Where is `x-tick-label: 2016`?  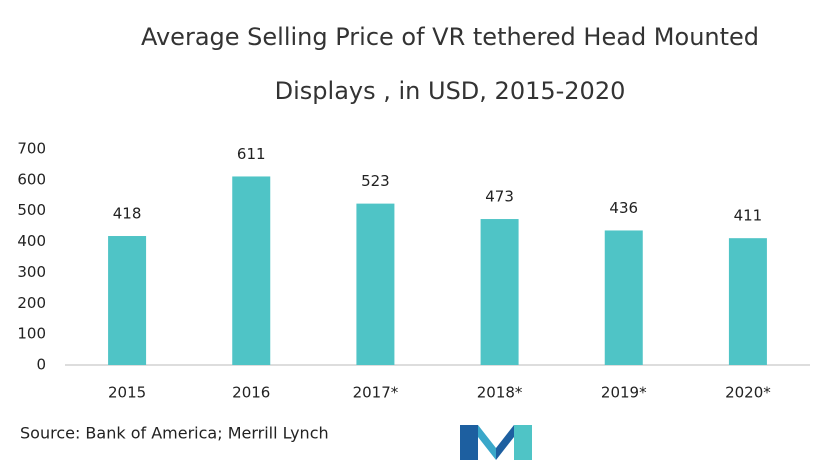
x-tick-label: 2016 is located at coordinates (251, 393).